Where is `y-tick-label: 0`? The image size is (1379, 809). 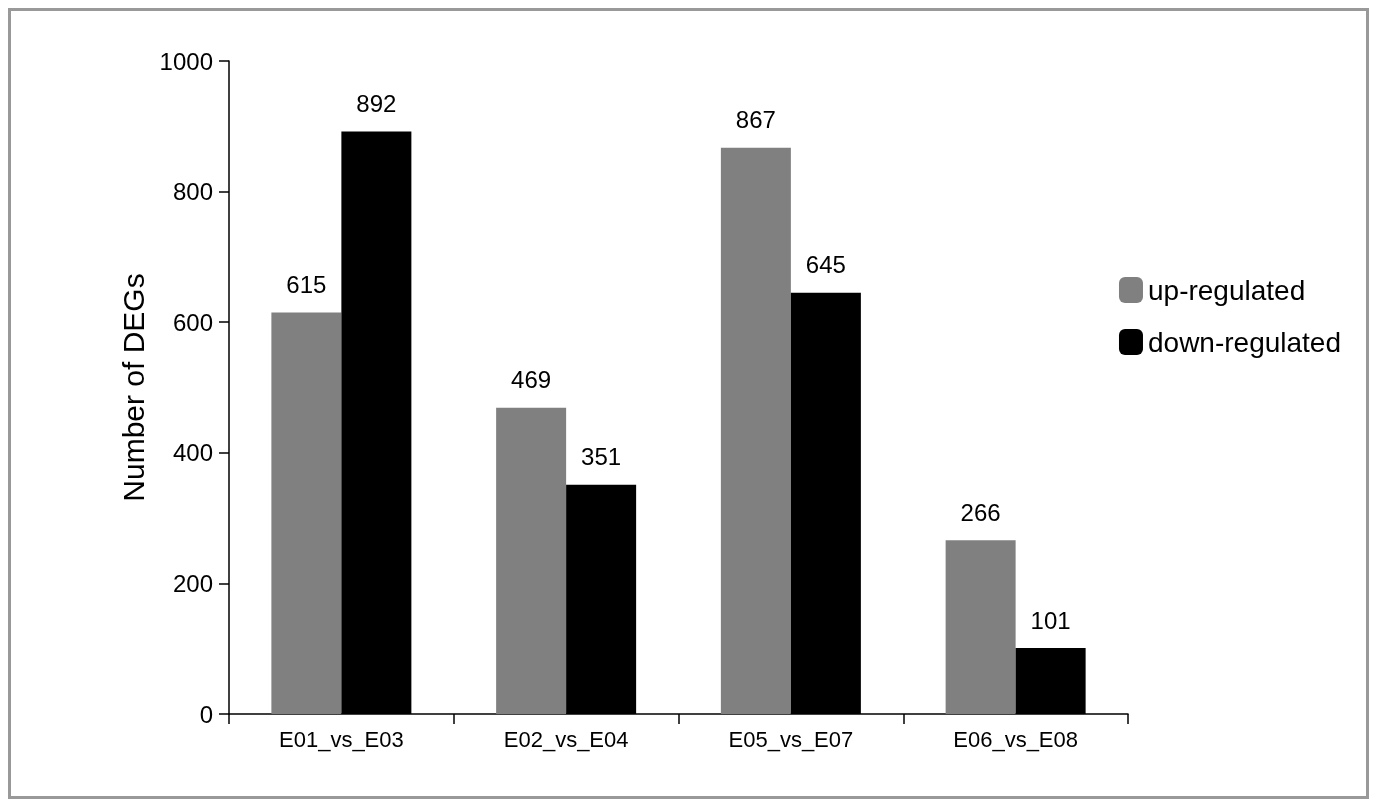 y-tick-label: 0 is located at coordinates (206, 714).